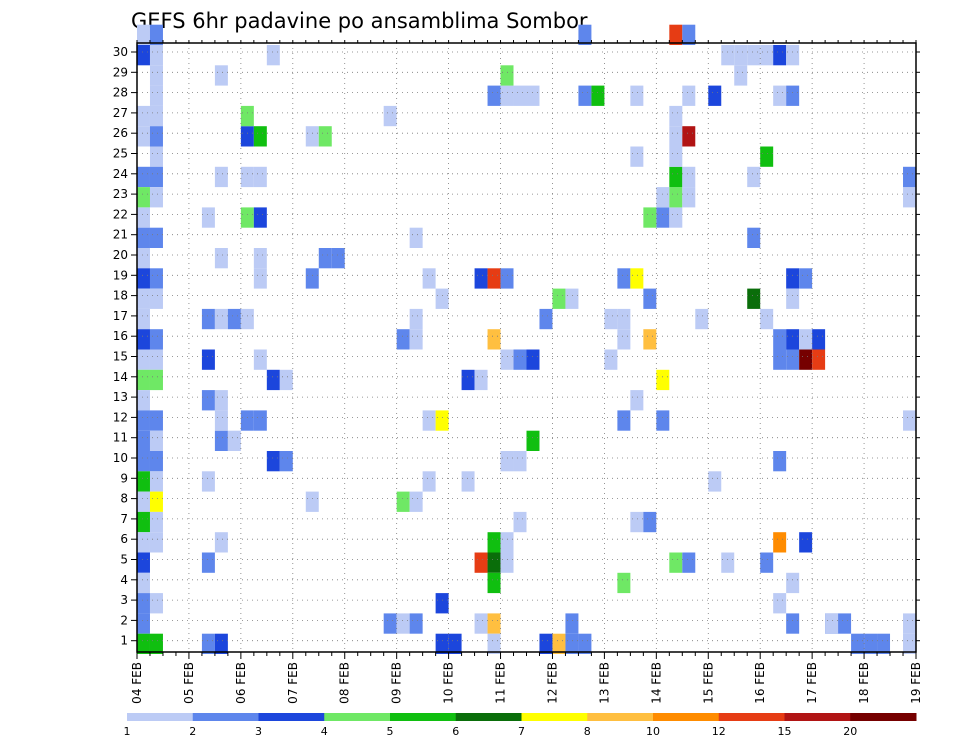  I want to click on y-tick-label: 22, so click(120, 214).